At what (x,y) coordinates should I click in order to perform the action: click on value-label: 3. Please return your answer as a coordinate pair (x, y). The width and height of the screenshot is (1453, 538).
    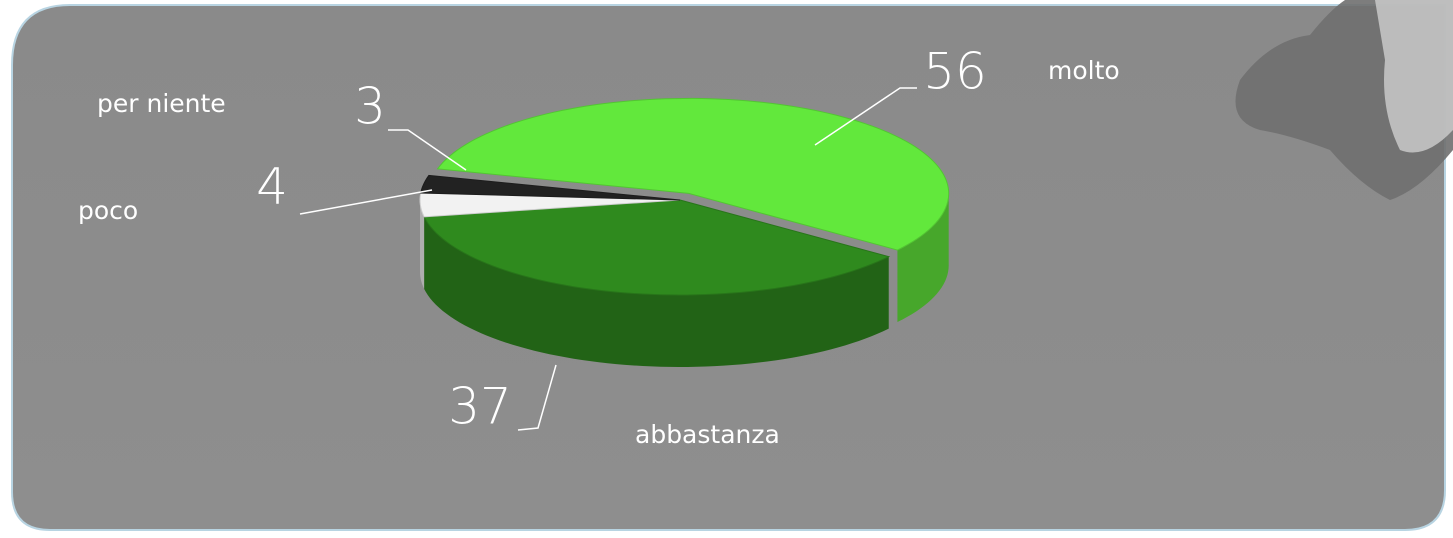
    Looking at the image, I should click on (370, 107).